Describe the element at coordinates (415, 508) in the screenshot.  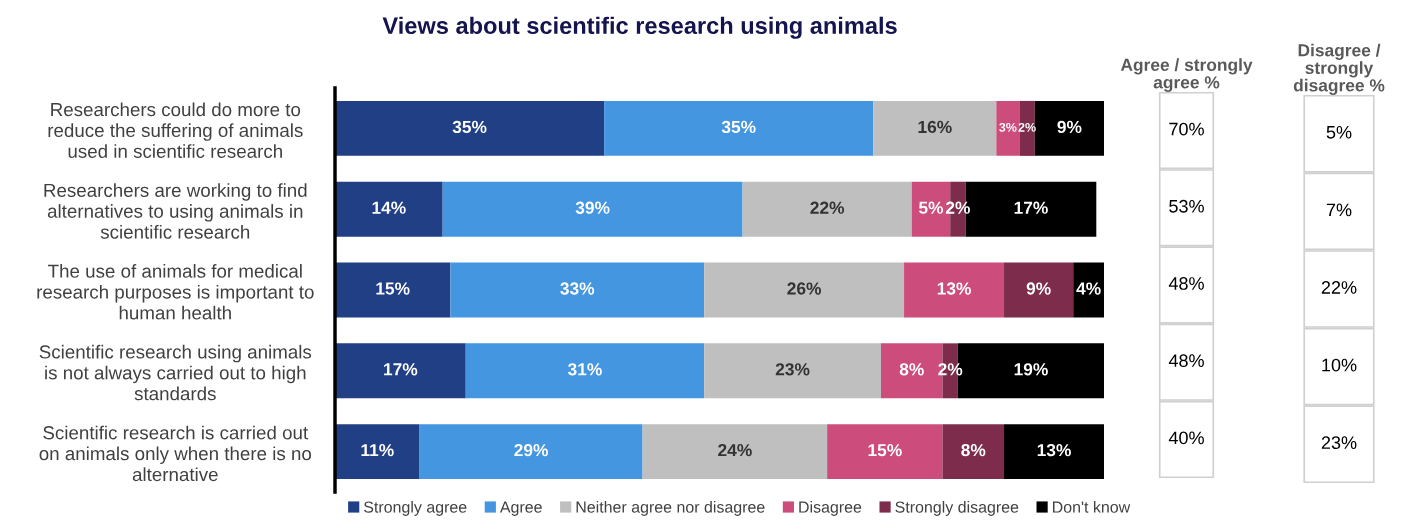
I see `legend-label: Strongly agree` at that location.